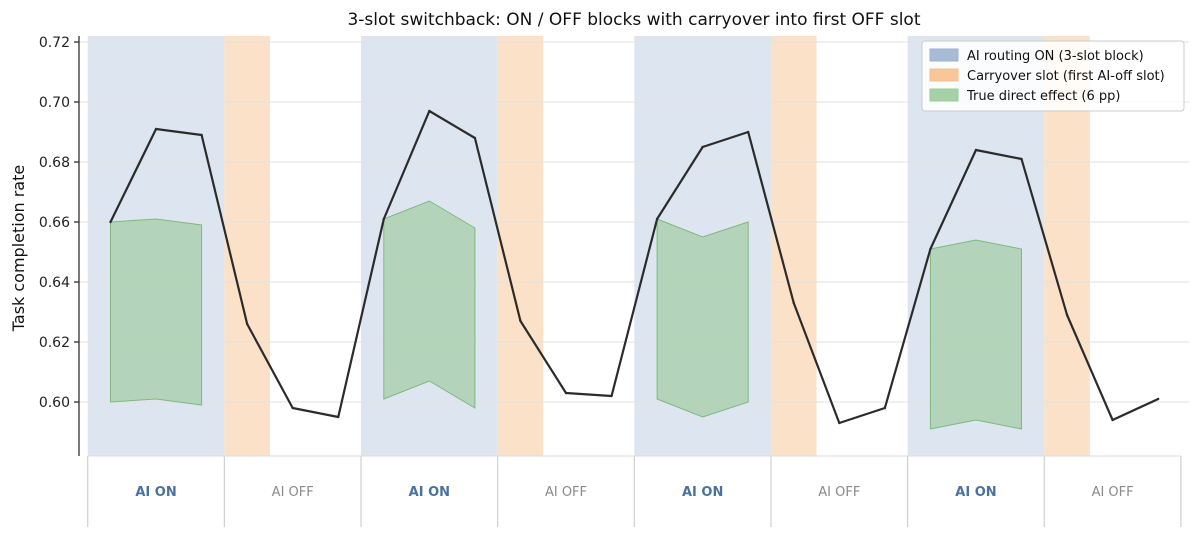 The image size is (1200, 538). I want to click on y-tick-label-3: 0.66, so click(54, 223).